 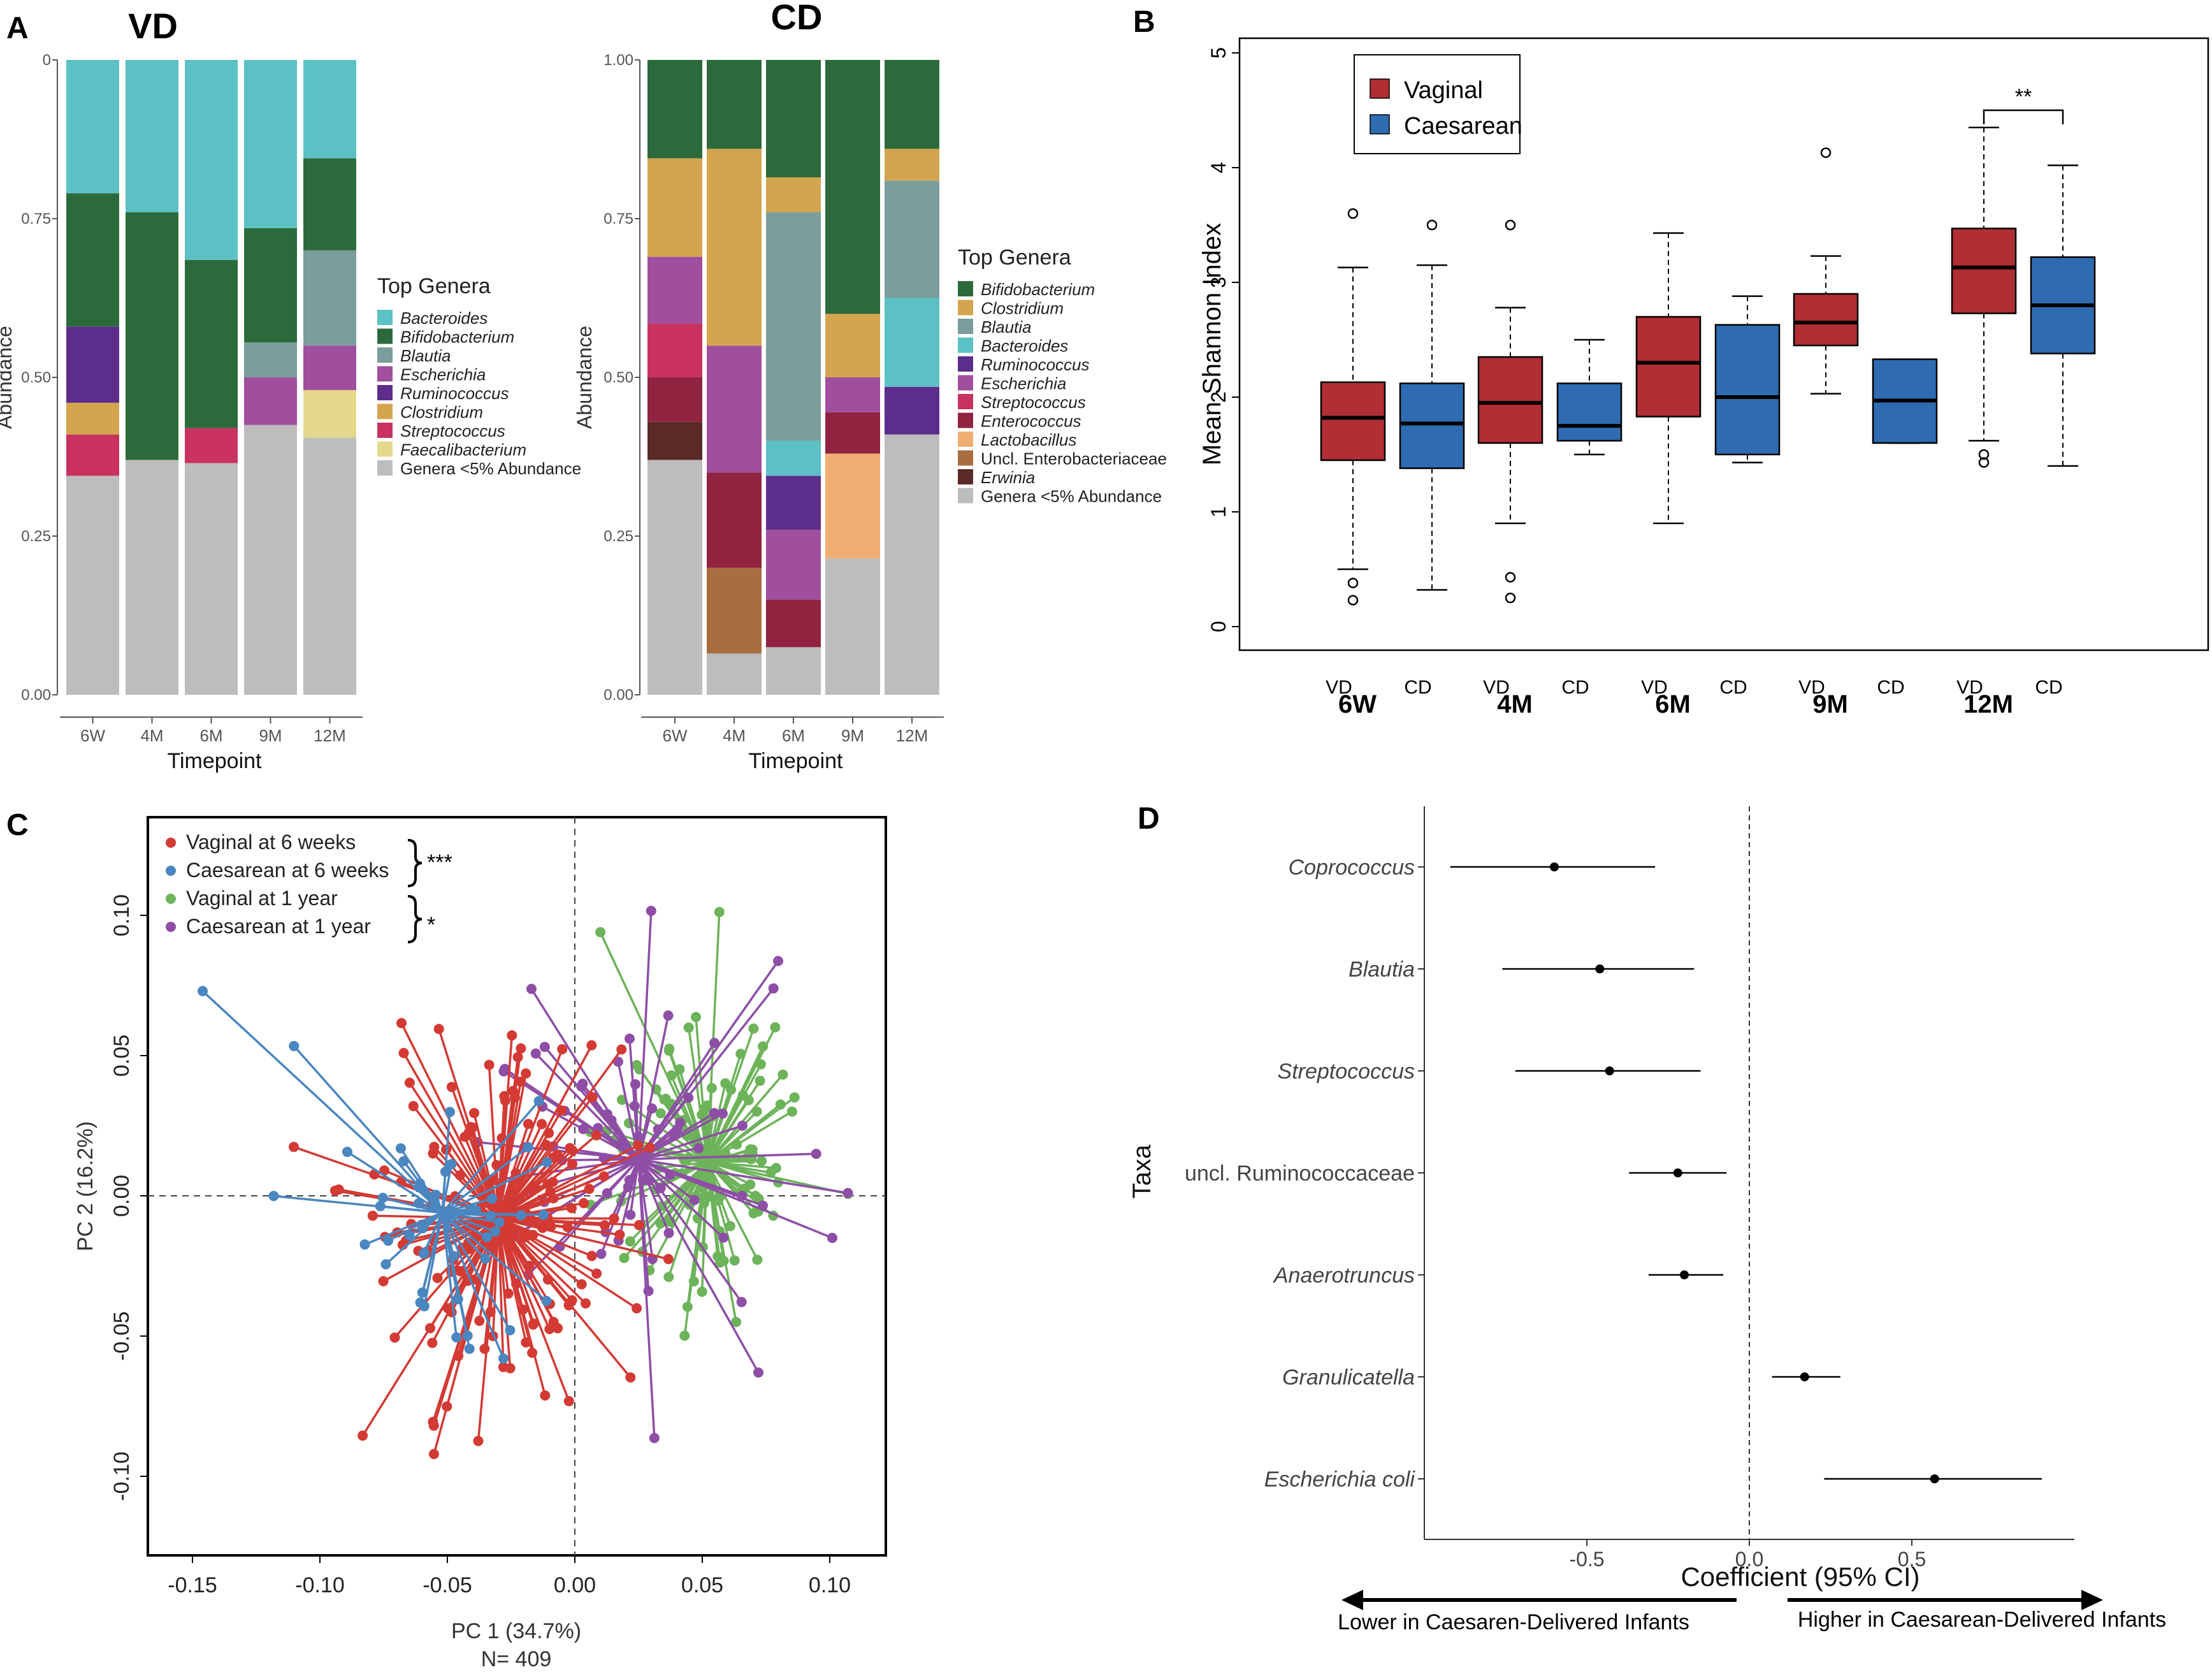 I want to click on bar-segment-enterococcus, so click(x=735, y=520).